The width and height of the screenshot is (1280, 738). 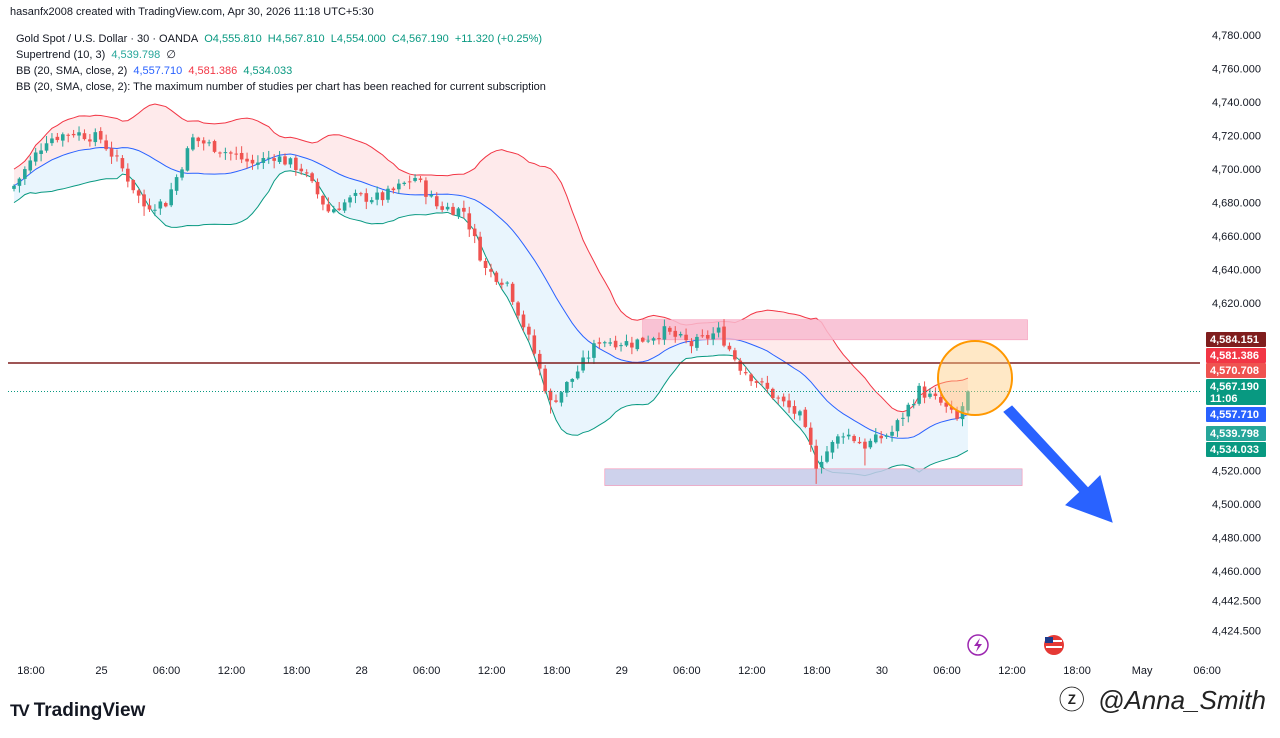 I want to click on legend-supertrend-name: Supertrend (10, 3), so click(x=61, y=55).